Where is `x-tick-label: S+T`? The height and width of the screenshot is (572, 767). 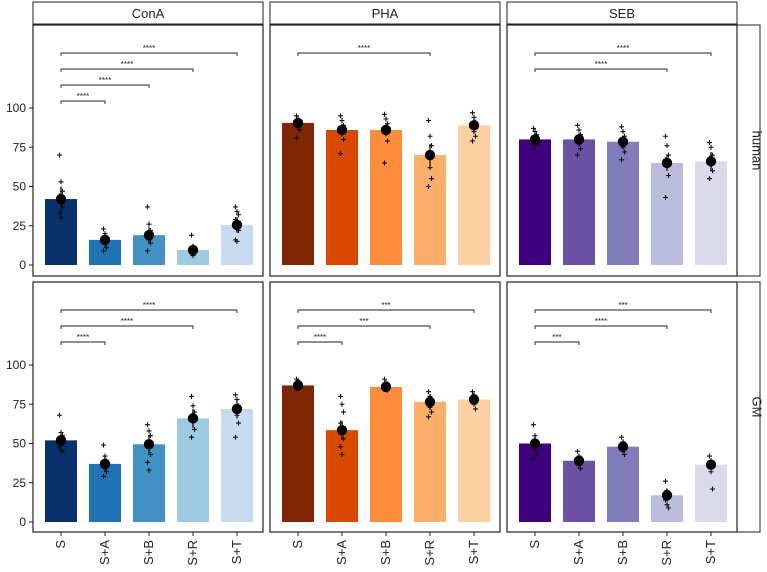
x-tick-label: S+T is located at coordinates (710, 552).